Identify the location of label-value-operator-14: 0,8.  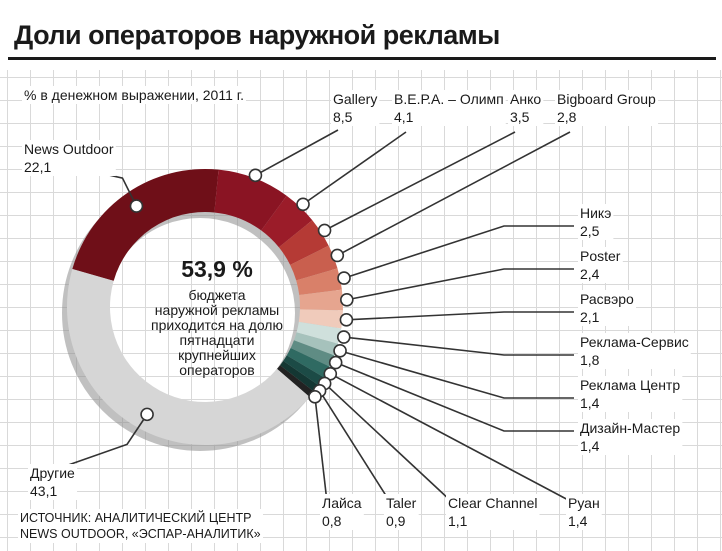
(332, 521).